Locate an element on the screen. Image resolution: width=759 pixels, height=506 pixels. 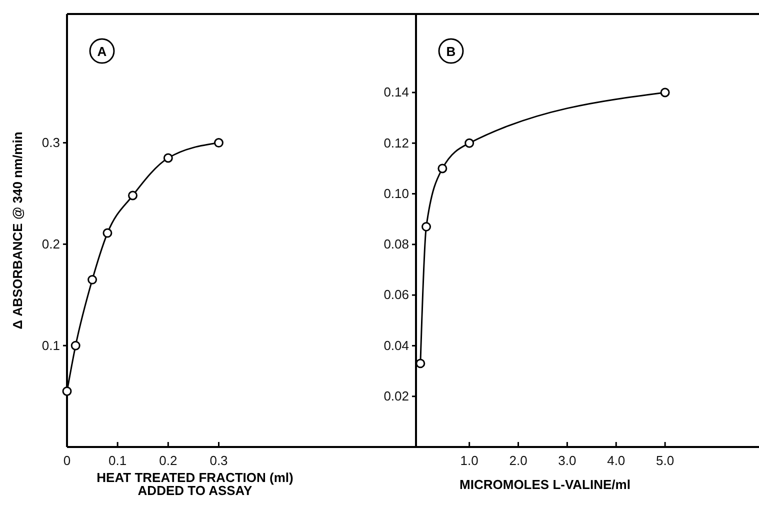
y-tick-label: 0.3 is located at coordinates (51, 142).